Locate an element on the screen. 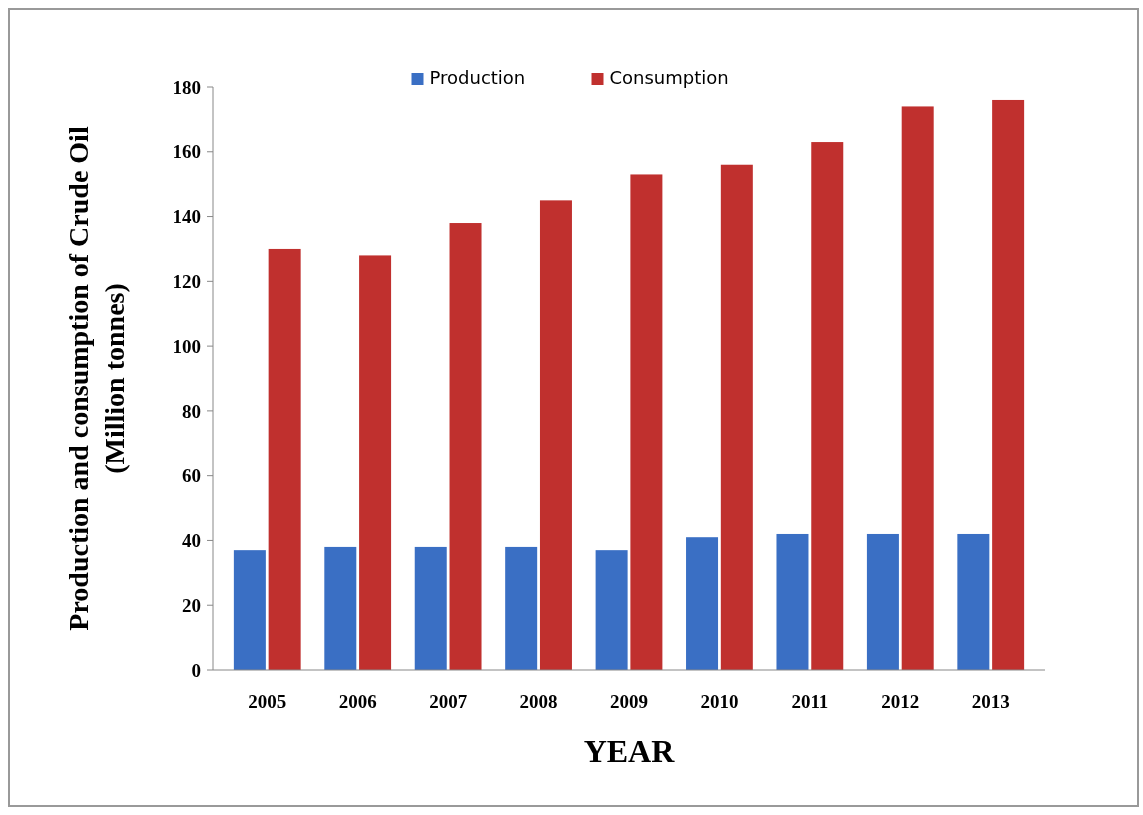 The height and width of the screenshot is (815, 1143). y-tick-label: 180 is located at coordinates (186, 87).